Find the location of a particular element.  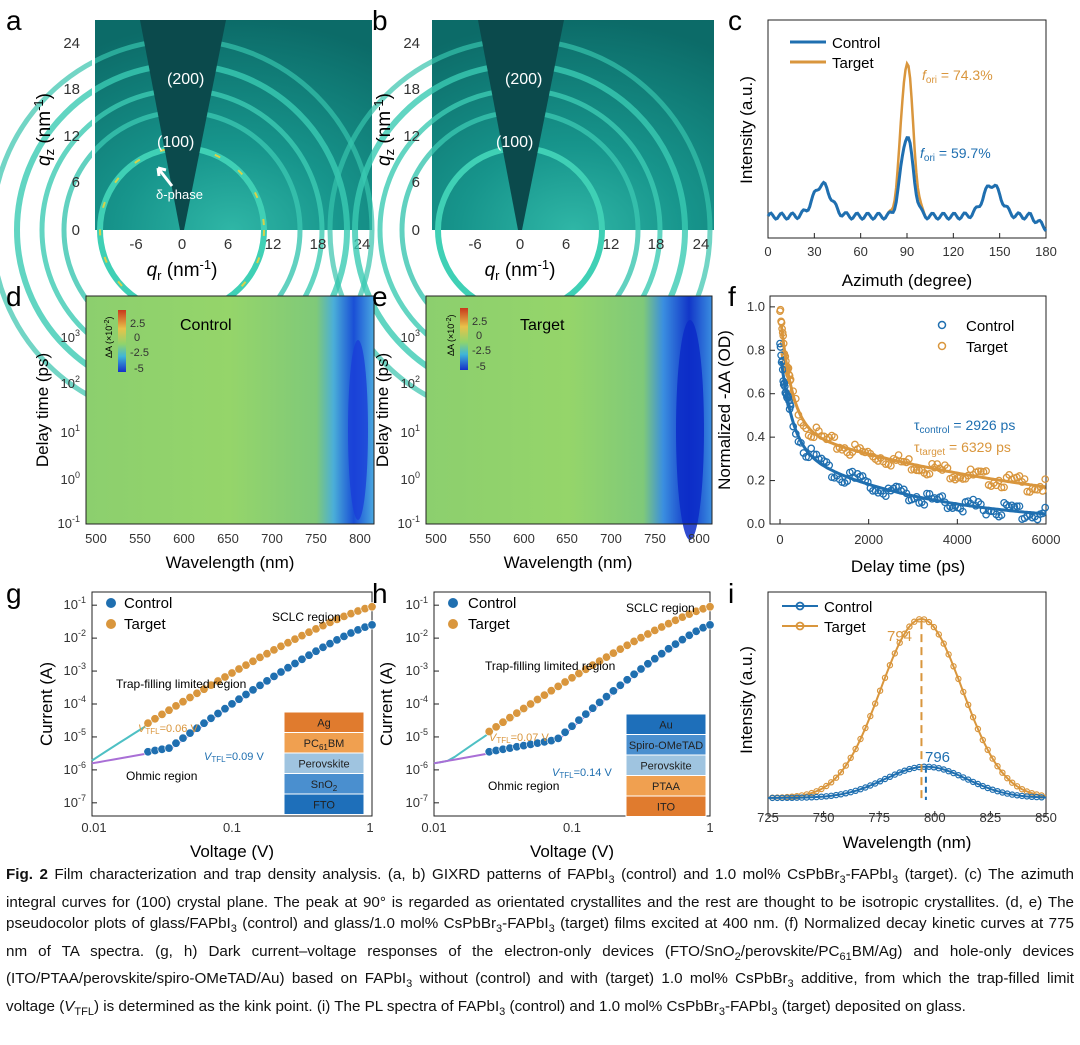

ta-bleach-target is located at coordinates (690, 430).